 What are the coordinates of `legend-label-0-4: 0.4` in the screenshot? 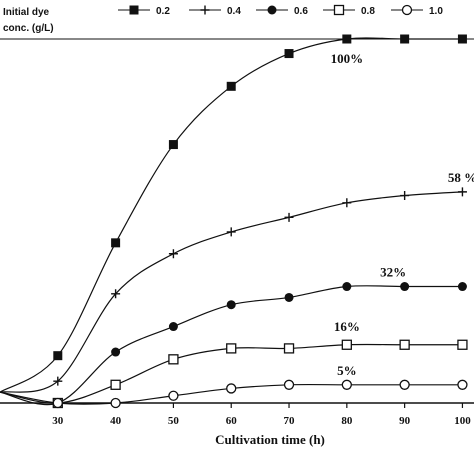 It's located at (234, 11).